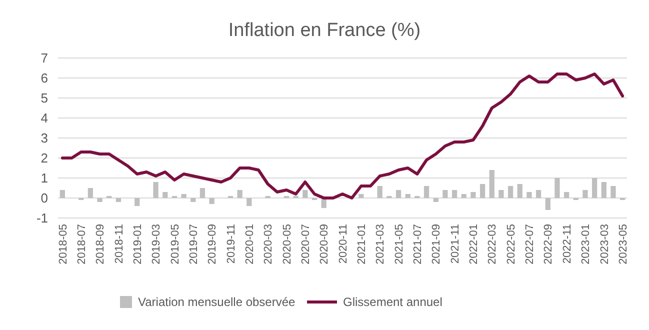 This screenshot has height=330, width=649. I want to click on y-tick-label: 4, so click(44, 118).